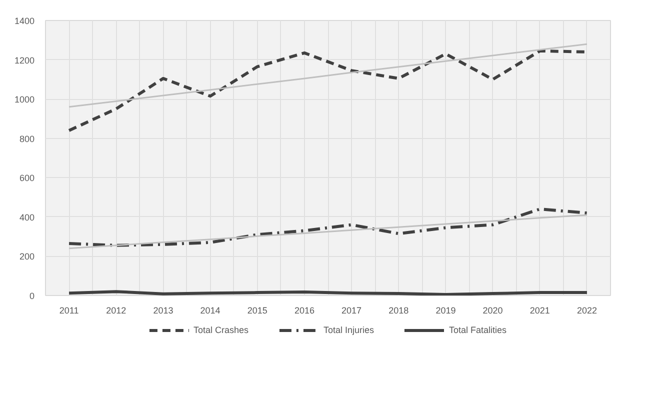  Describe the element at coordinates (27, 217) in the screenshot. I see `y-tick-label: 400` at that location.